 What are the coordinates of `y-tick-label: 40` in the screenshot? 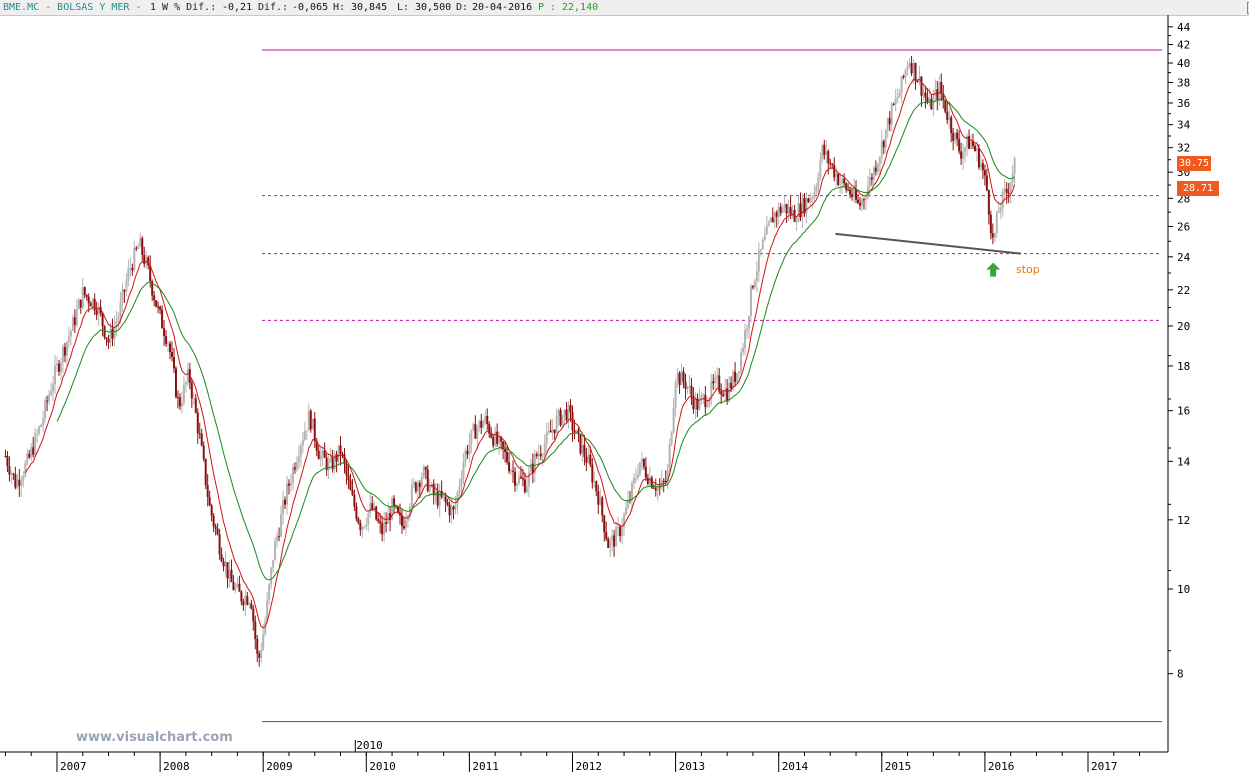 It's located at (1183, 63).